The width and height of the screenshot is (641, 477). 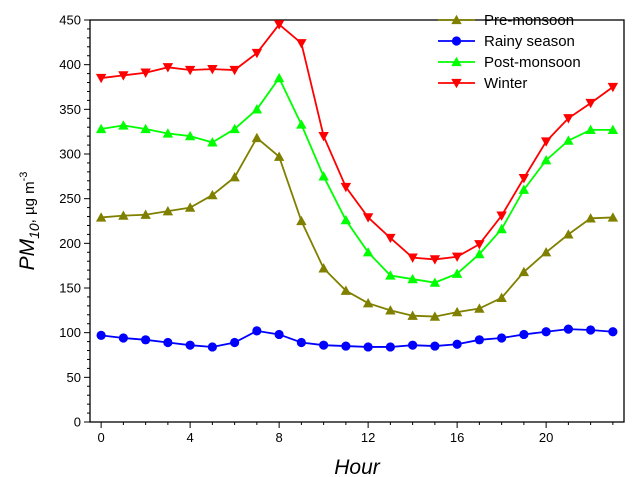 I want to click on x-axis-title: Hour, so click(x=357, y=466).